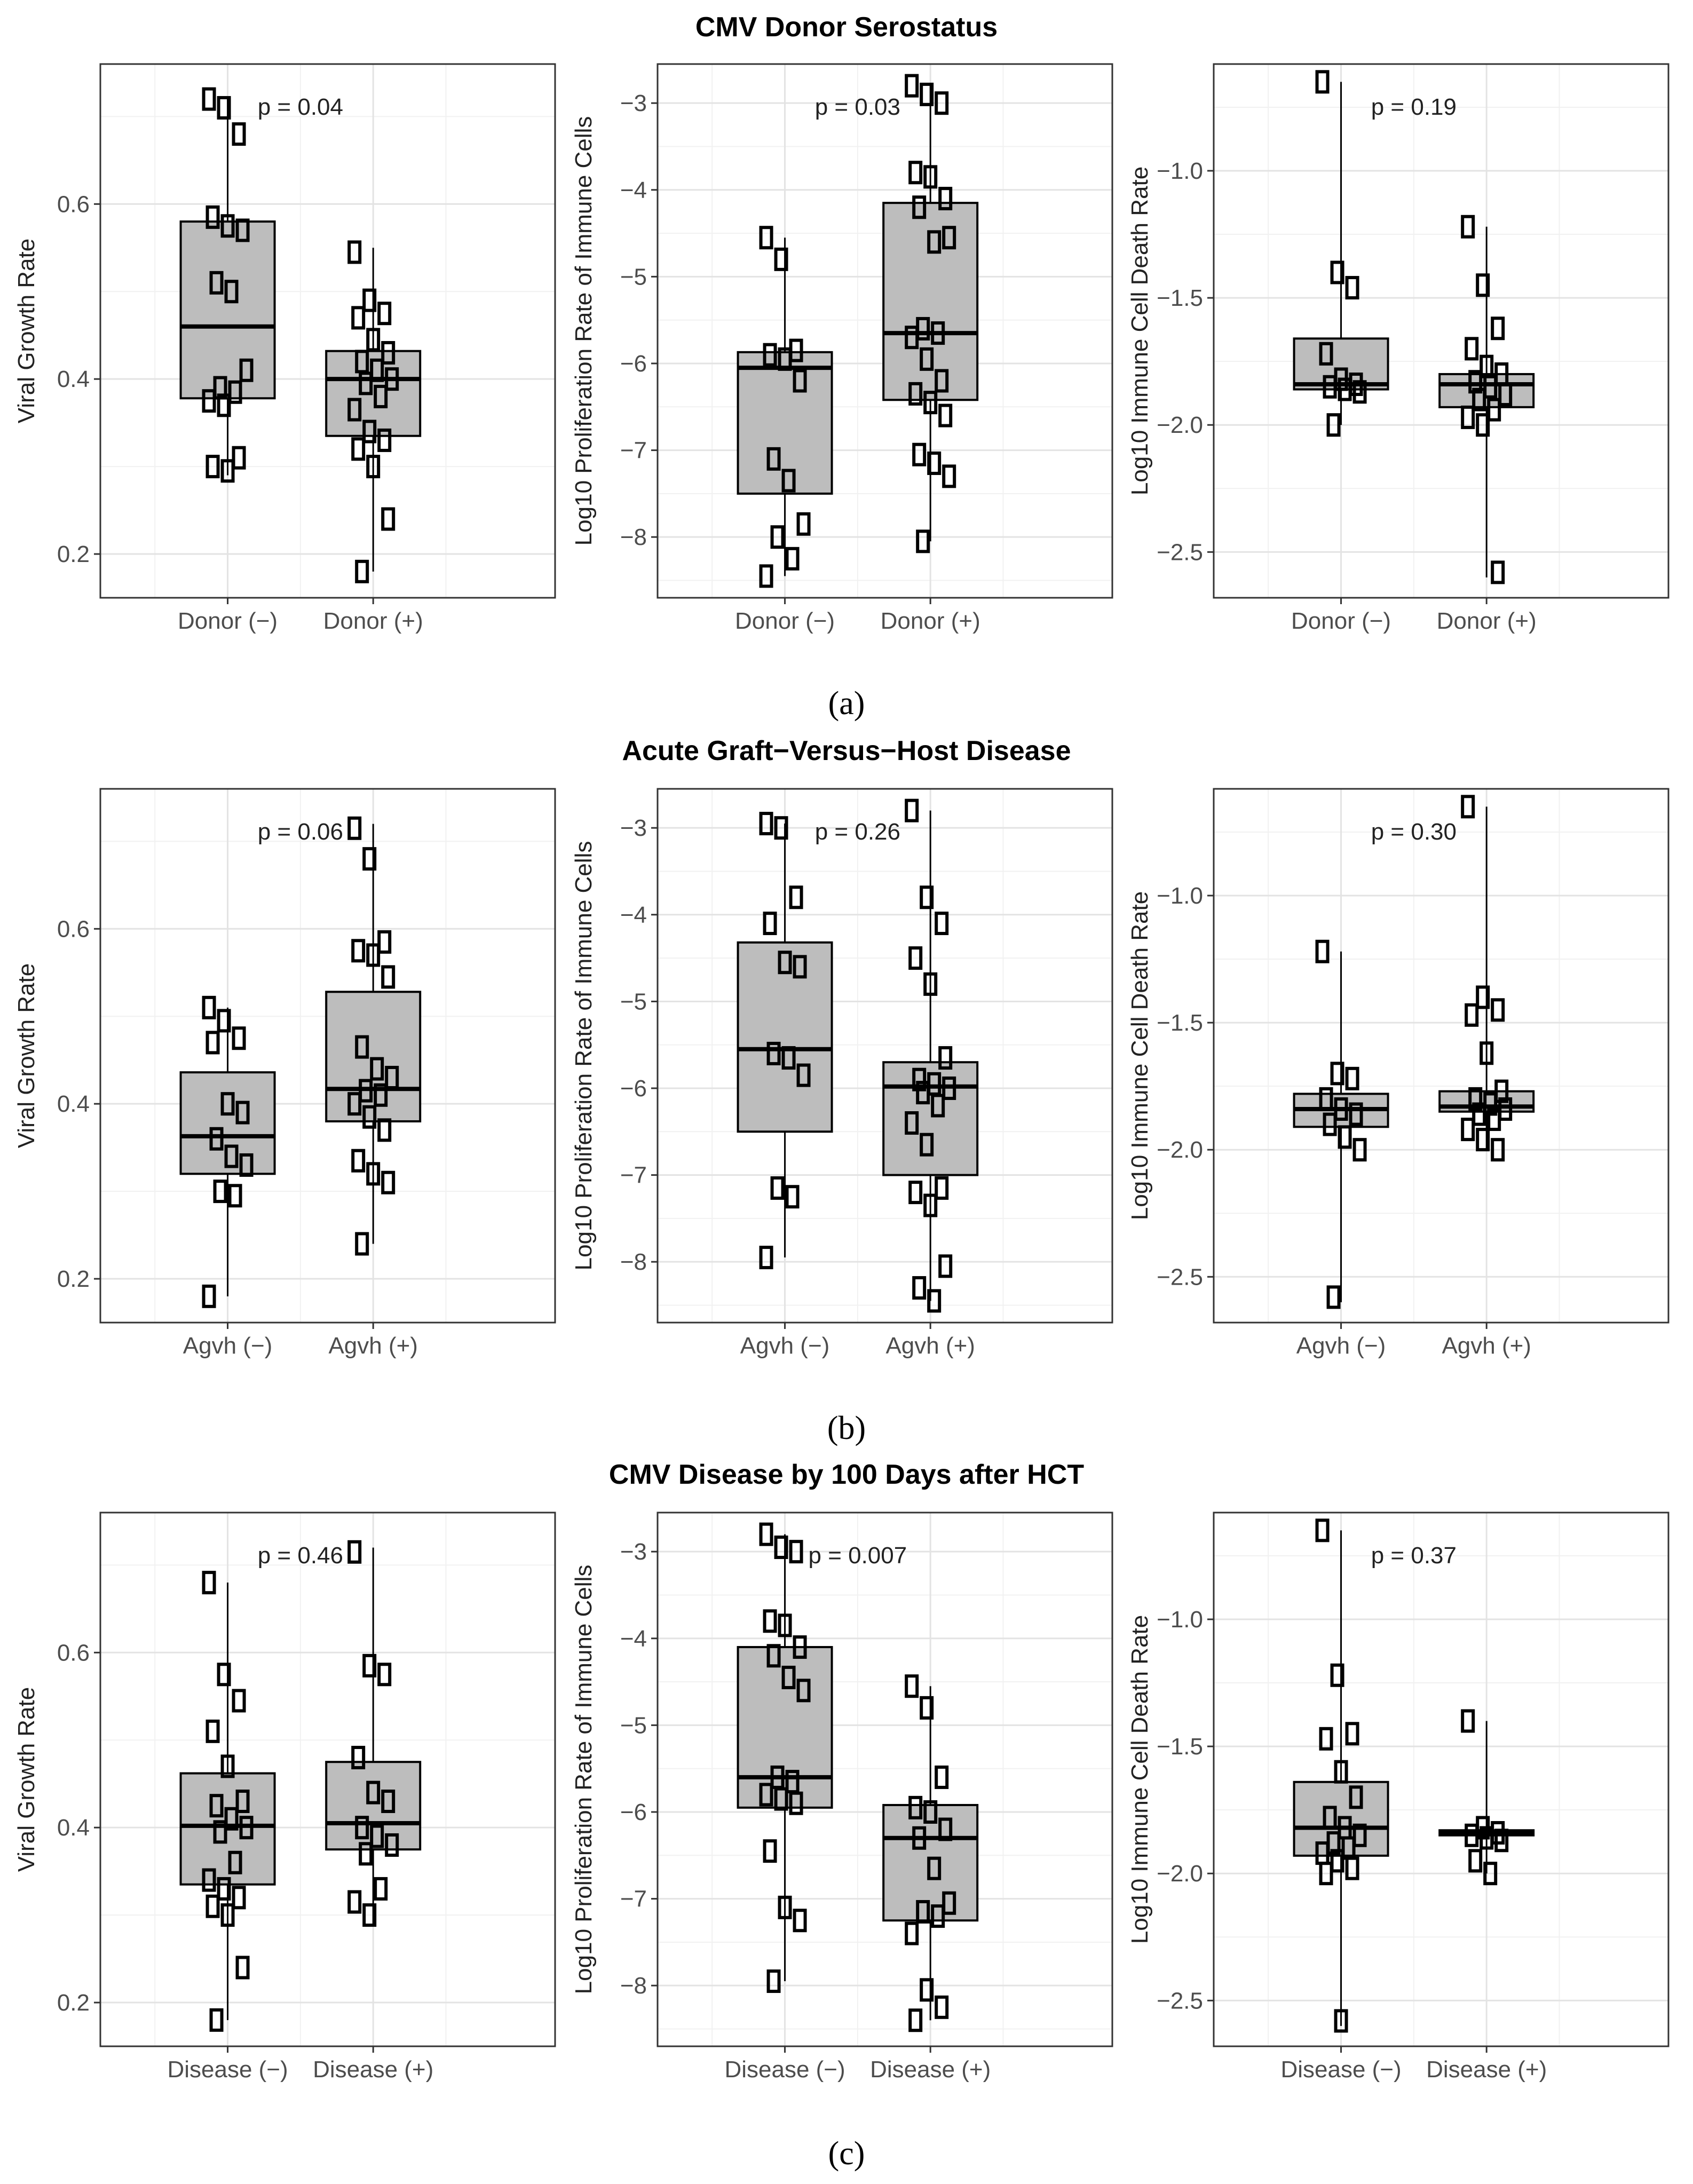 The width and height of the screenshot is (1693, 2184). I want to click on y-tick-label: 0.6, so click(73, 1653).